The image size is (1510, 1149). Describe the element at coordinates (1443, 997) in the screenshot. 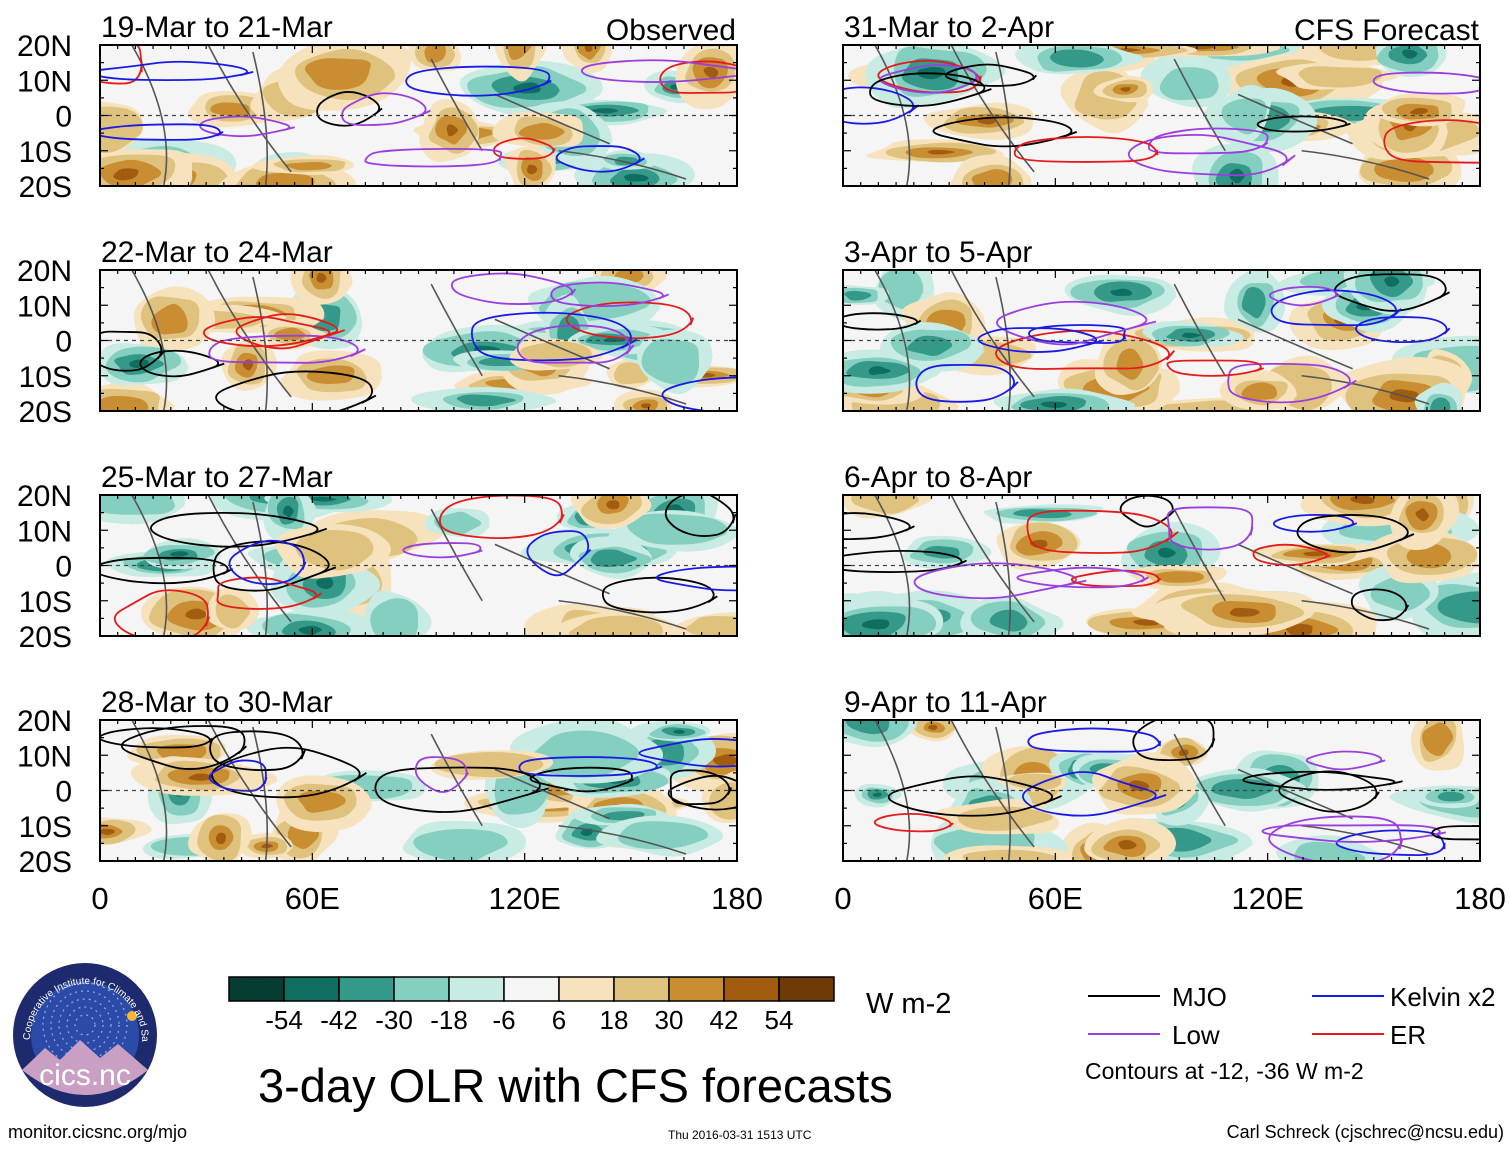

I see `legend-label-kelvin: Kelvin x2` at that location.